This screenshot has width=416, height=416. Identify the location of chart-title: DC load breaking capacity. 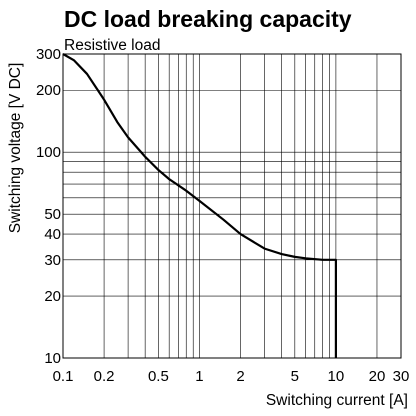
(208, 19).